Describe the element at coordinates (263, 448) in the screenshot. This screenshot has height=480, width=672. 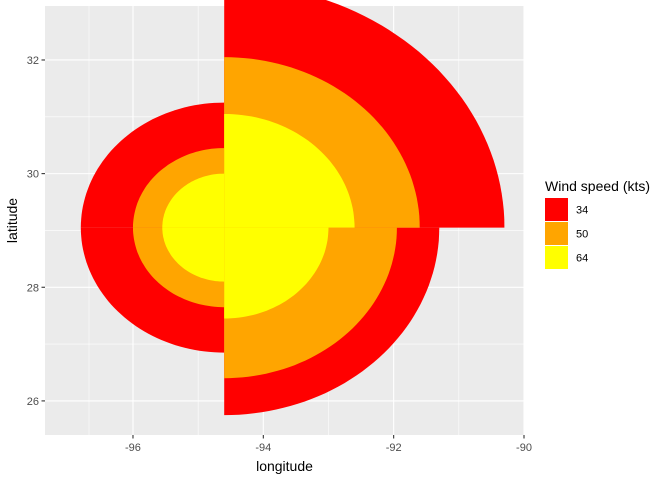
I see `x-tick-label: -94` at that location.